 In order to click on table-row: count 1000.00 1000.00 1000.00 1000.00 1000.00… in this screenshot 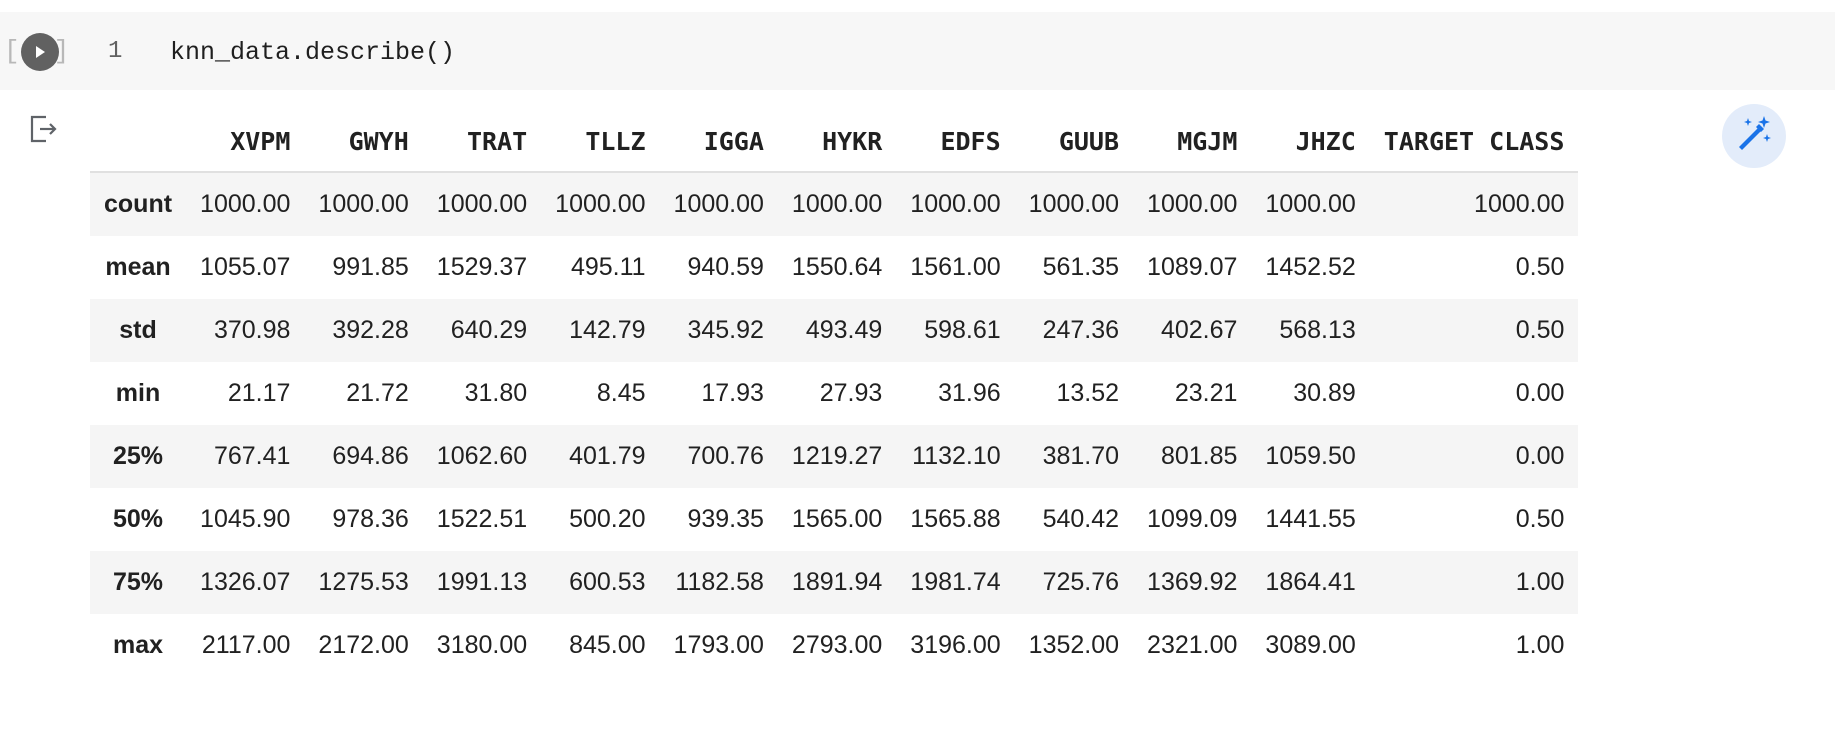, I will do `click(834, 204)`.